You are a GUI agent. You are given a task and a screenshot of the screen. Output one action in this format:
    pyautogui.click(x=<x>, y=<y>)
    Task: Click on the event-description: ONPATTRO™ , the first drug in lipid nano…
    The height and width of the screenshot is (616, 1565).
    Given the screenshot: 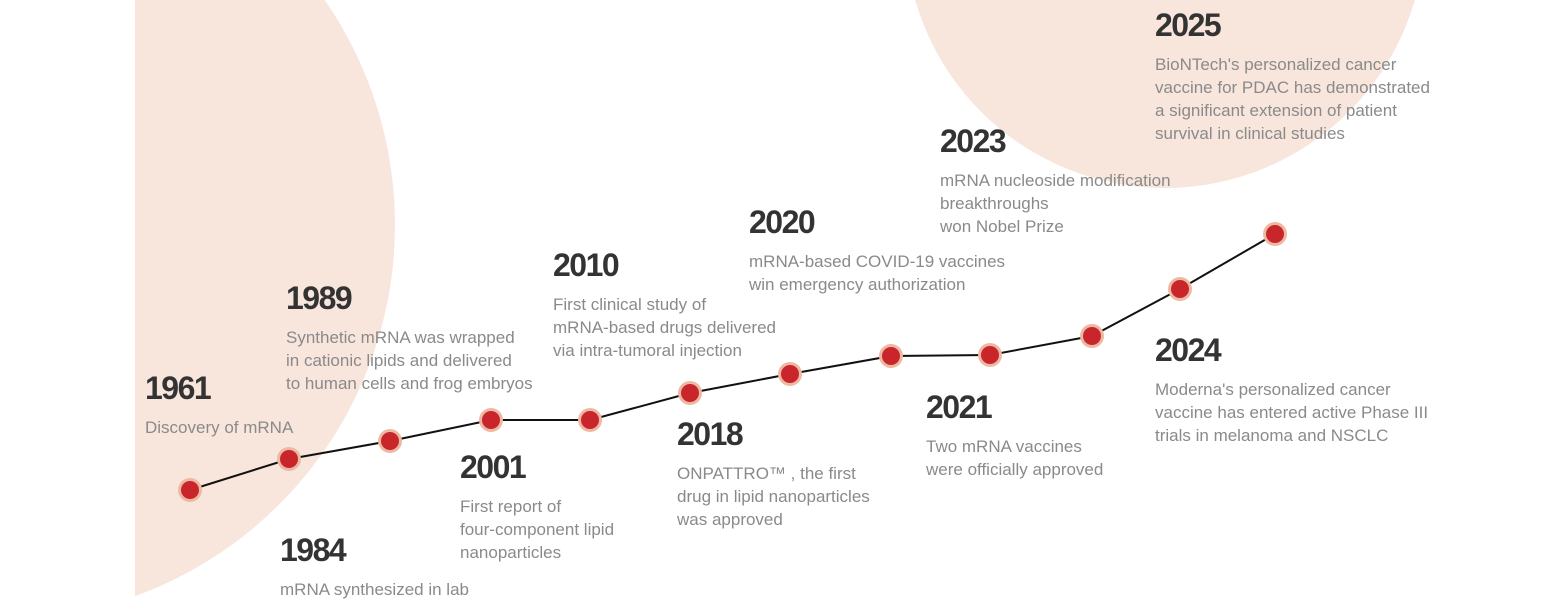 What is the action you would take?
    pyautogui.click(x=773, y=496)
    